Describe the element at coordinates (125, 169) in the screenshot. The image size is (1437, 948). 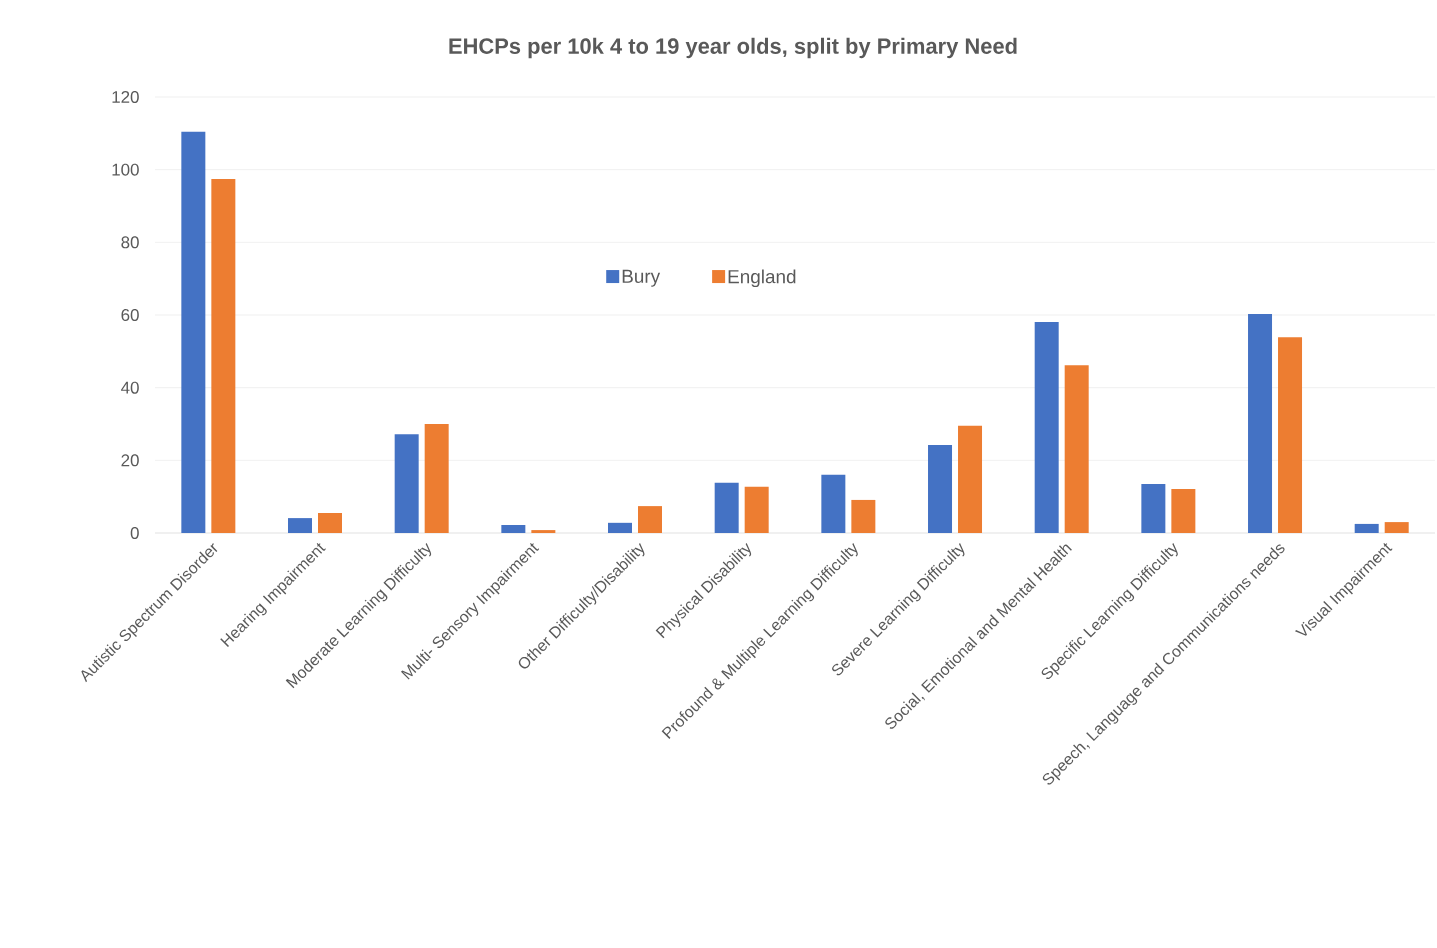
I see `y-tick-label: 100` at that location.